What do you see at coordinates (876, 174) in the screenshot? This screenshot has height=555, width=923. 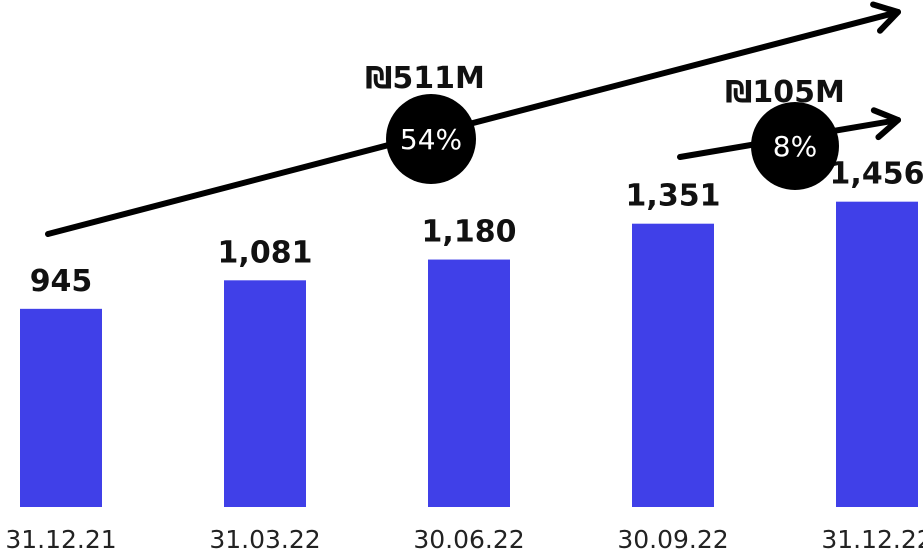 I see `value-label-31-12-22: 1,456` at bounding box center [876, 174].